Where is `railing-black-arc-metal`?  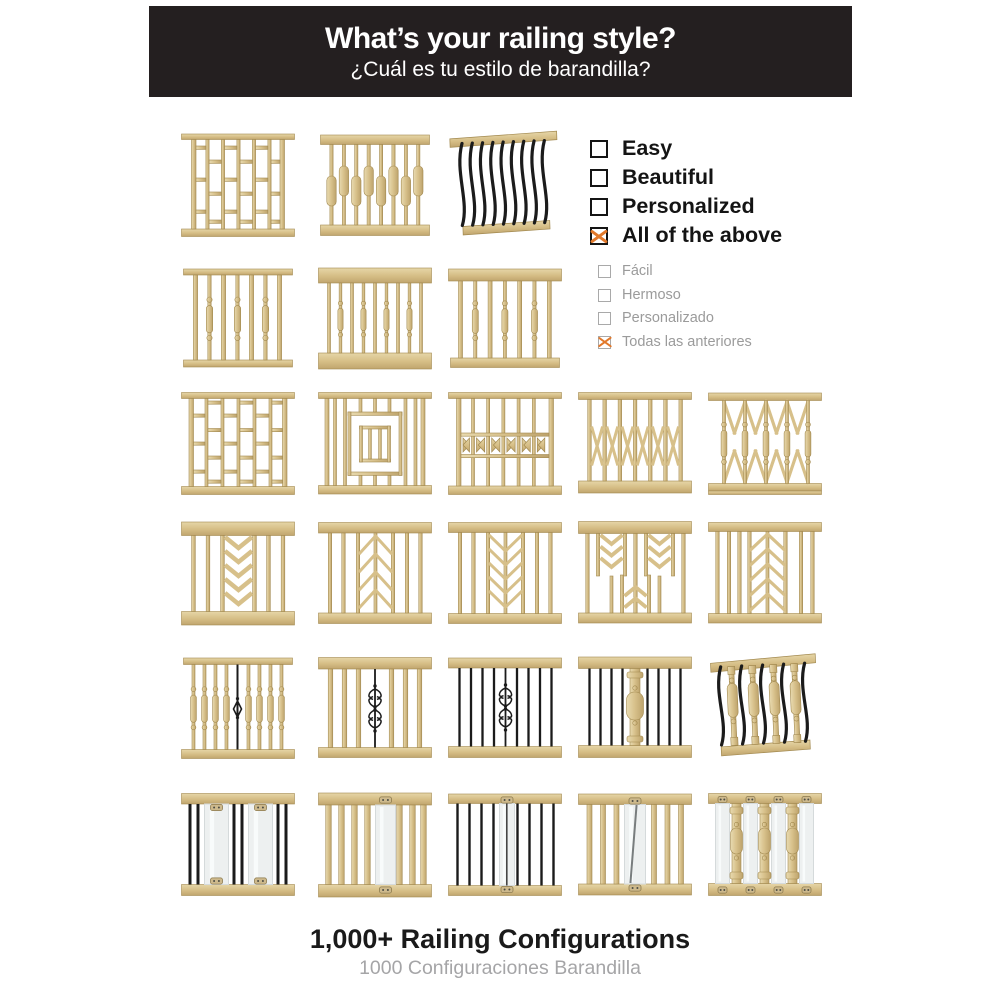 railing-black-arc-metal is located at coordinates (505, 186).